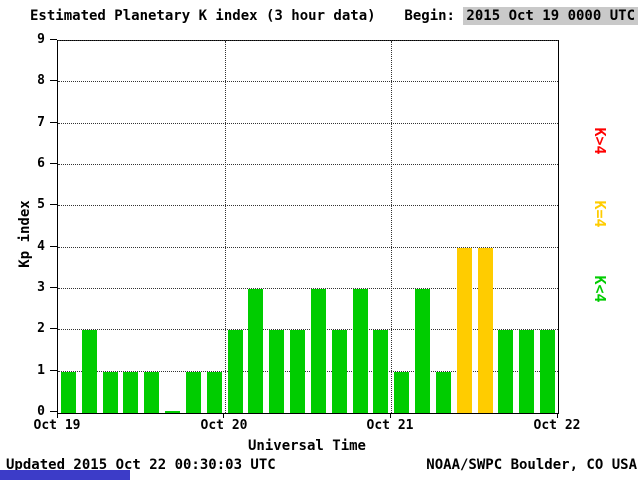  Describe the element at coordinates (41, 164) in the screenshot. I see `y-tick-label: 6` at that location.